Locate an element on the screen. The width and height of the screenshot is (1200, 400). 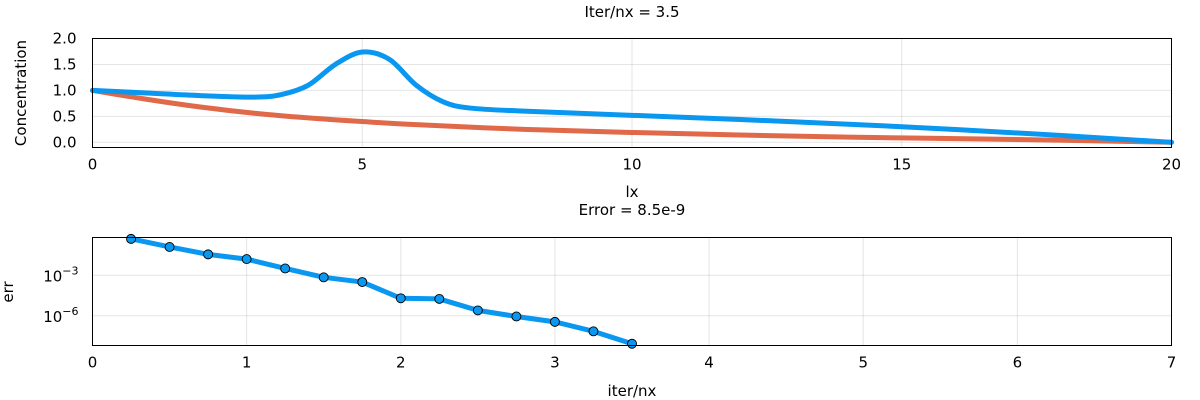
top-y-tick-label: 1.5 is located at coordinates (65, 64).